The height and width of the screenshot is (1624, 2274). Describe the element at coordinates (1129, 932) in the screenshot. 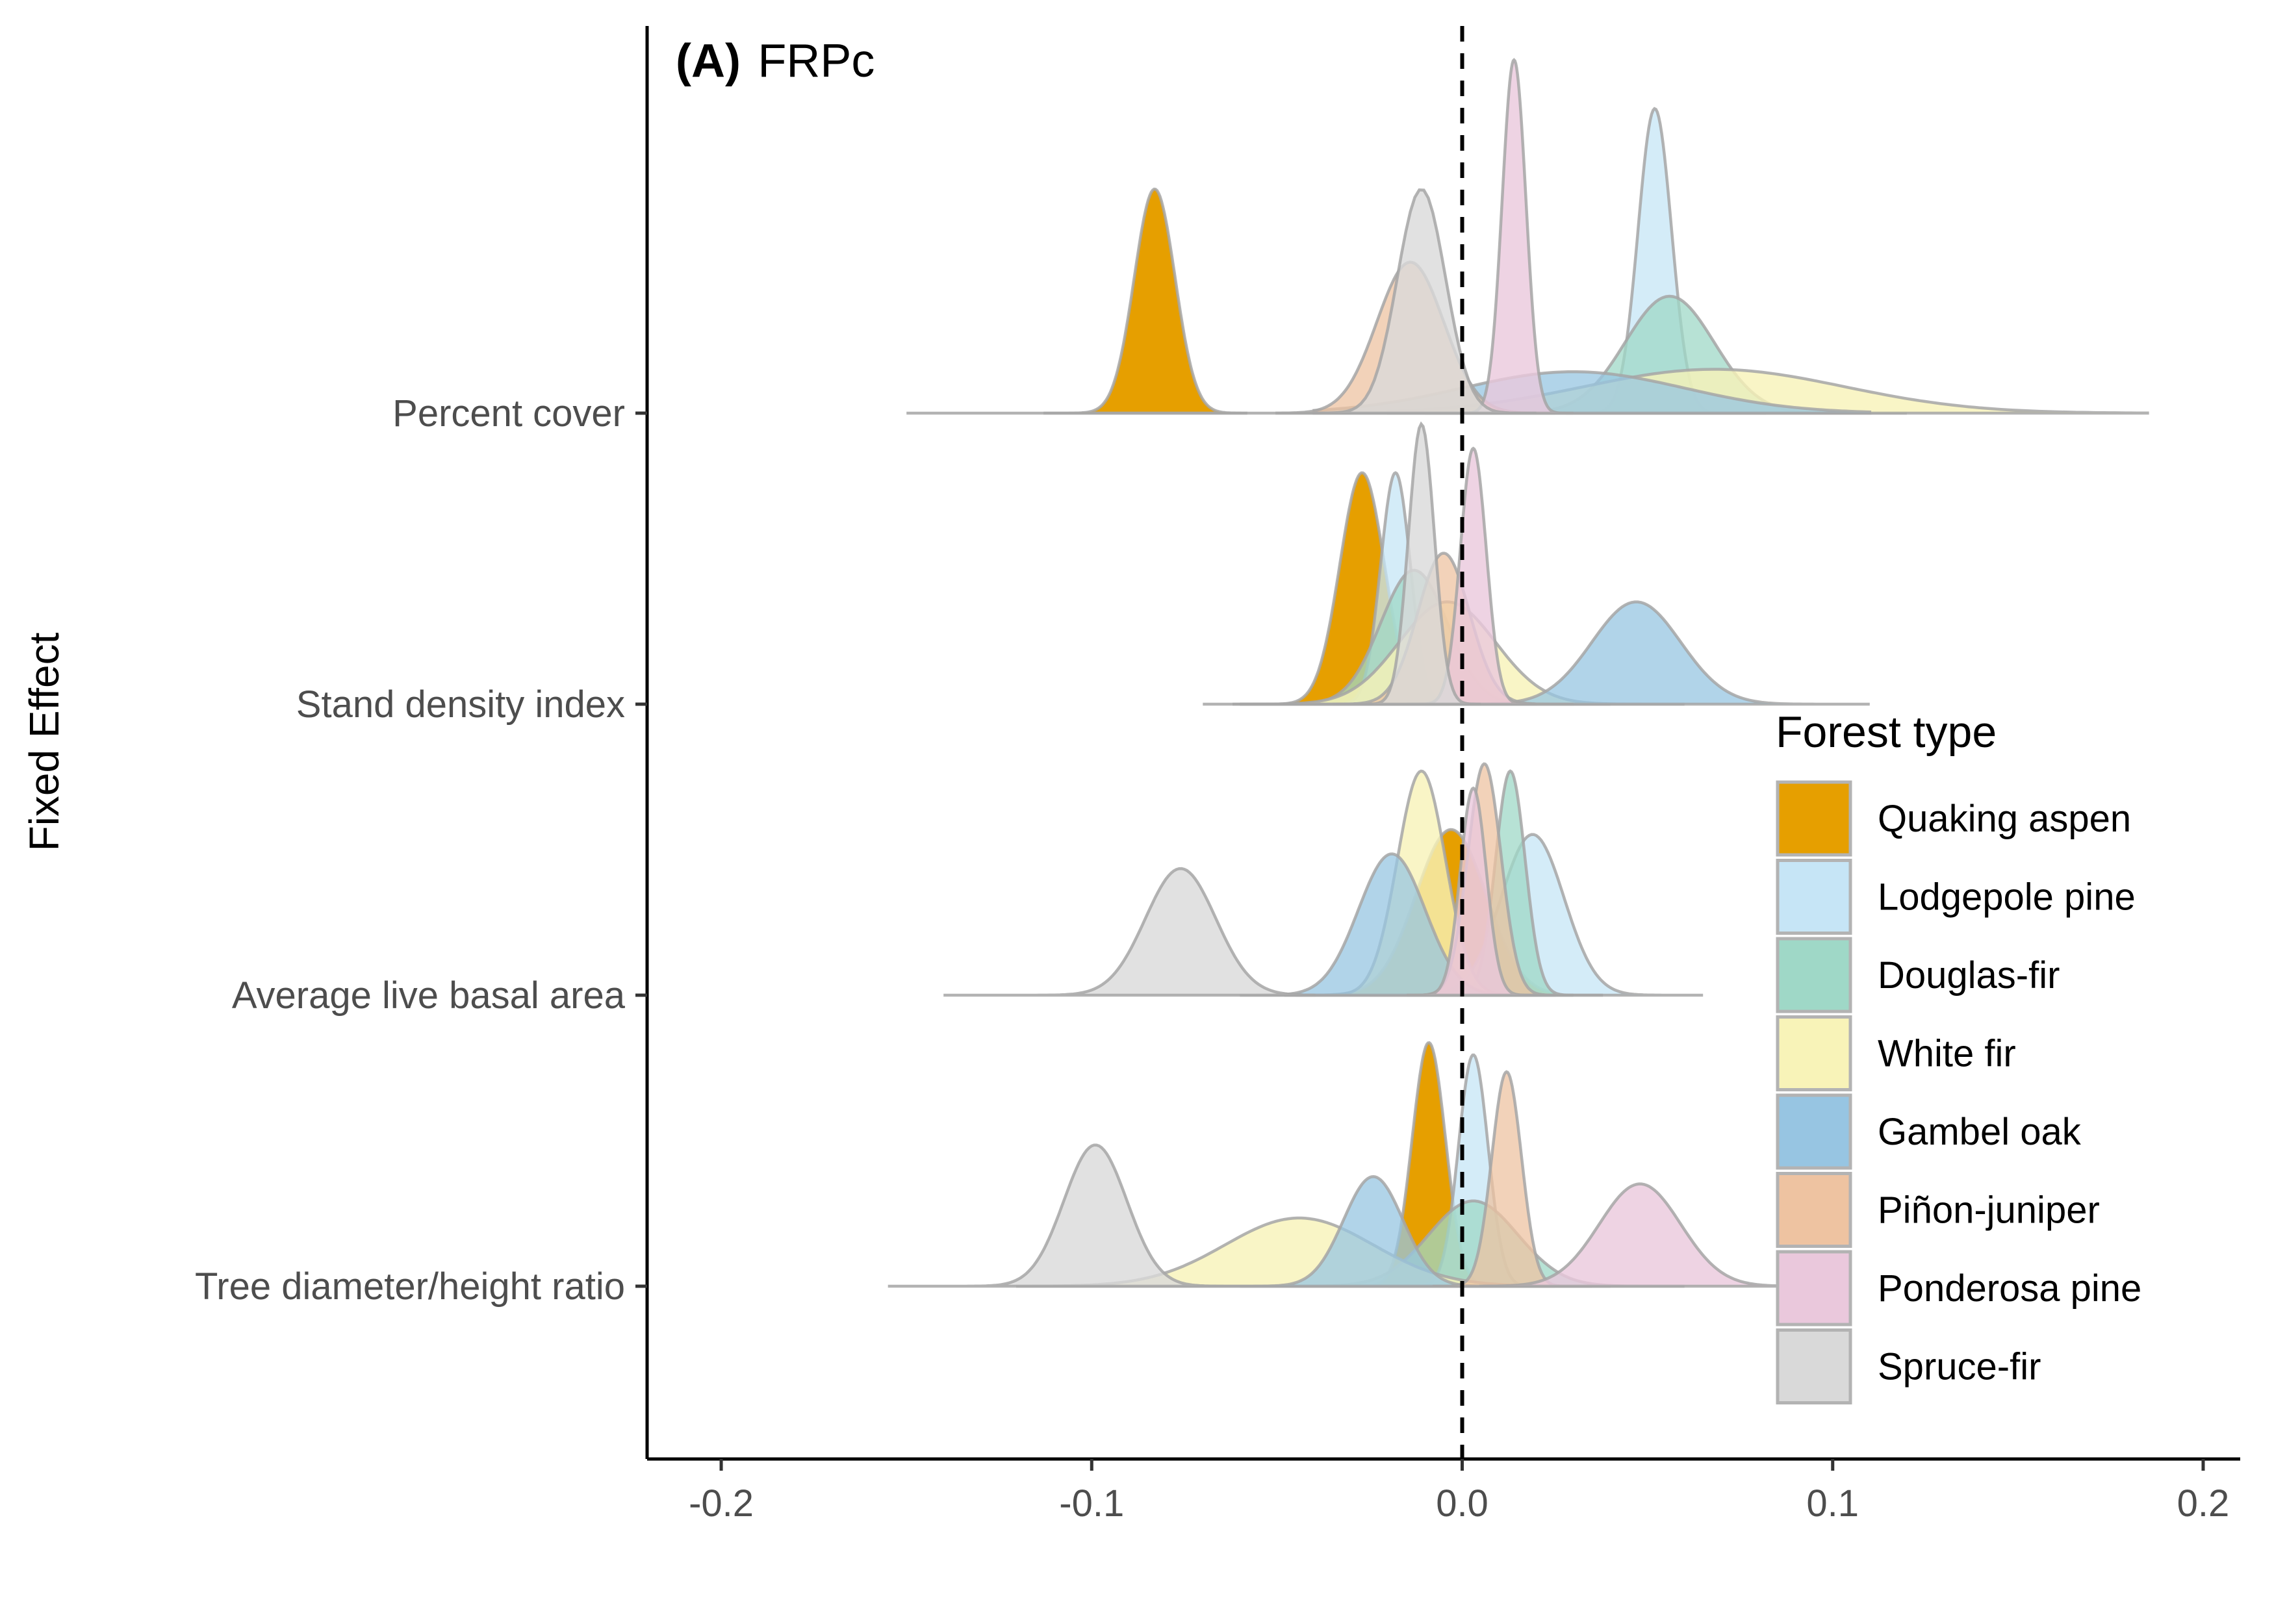

I see `density-spruce-fir-average-live-basal-area` at that location.